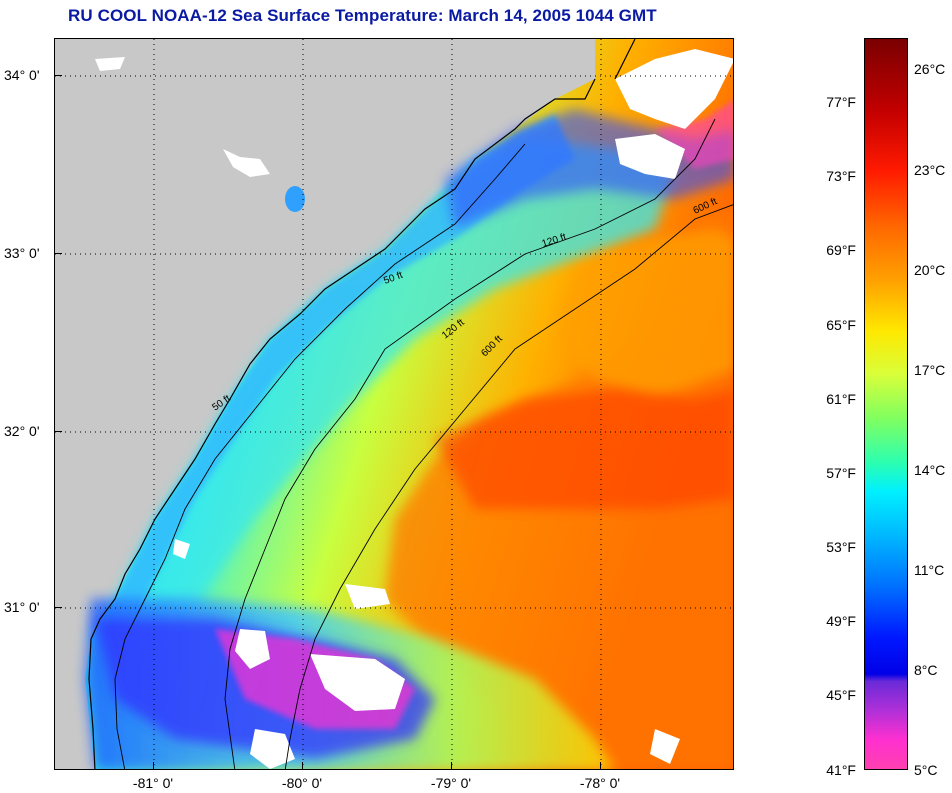  Describe the element at coordinates (926, 770) in the screenshot. I see `colorbar-c-label: 5°C` at that location.